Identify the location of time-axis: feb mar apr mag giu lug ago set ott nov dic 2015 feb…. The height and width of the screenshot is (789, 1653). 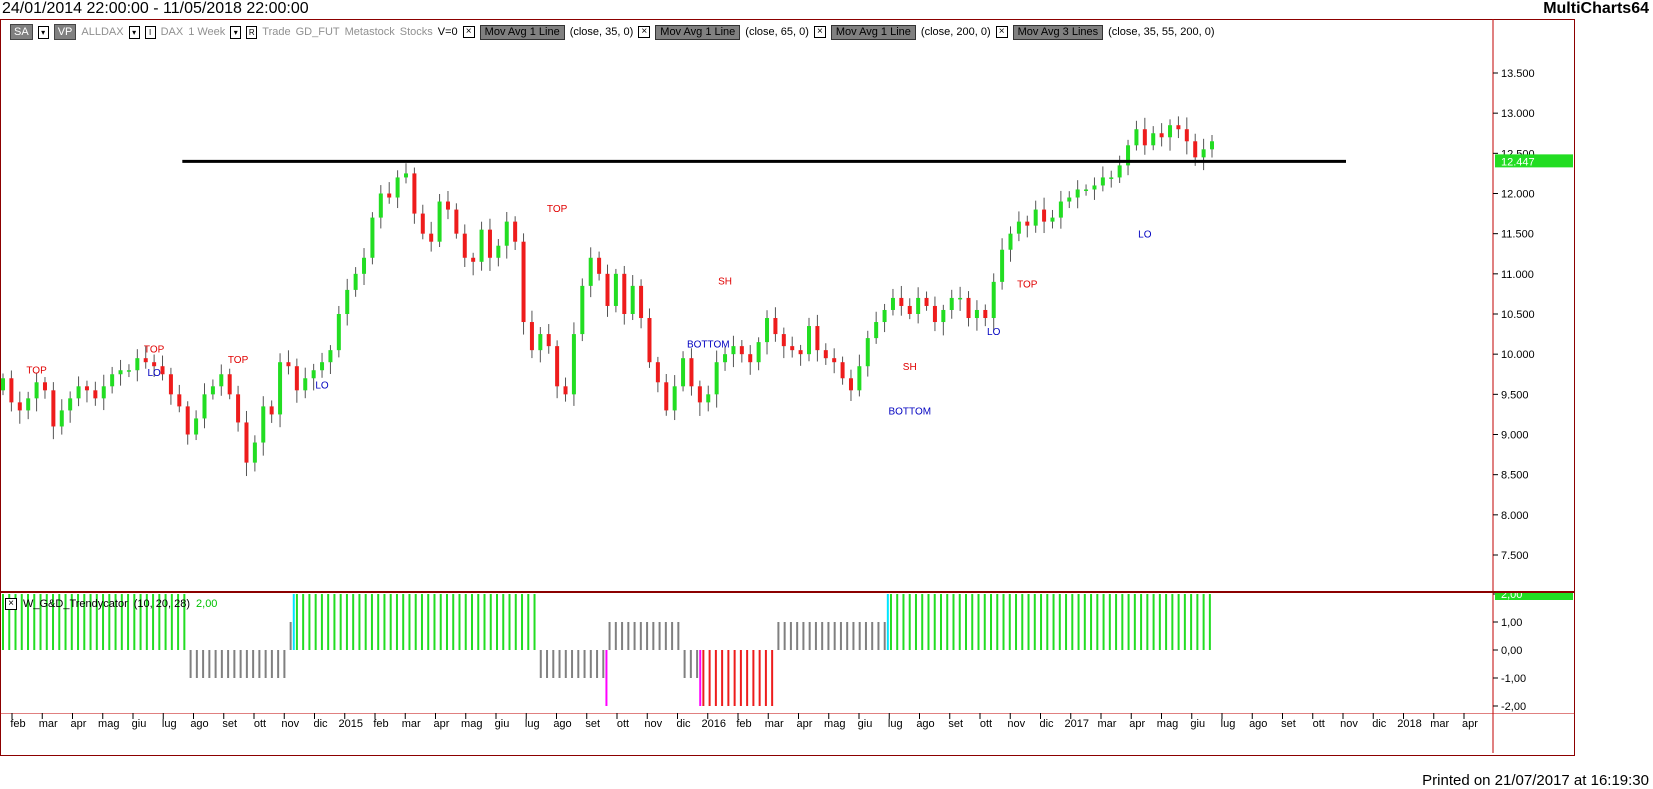
(787, 723).